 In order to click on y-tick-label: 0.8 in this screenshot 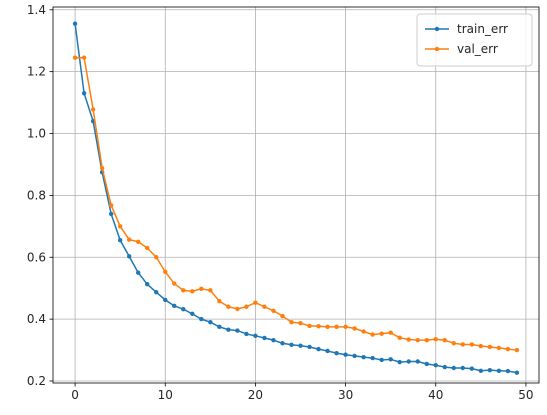, I will do `click(36, 195)`.